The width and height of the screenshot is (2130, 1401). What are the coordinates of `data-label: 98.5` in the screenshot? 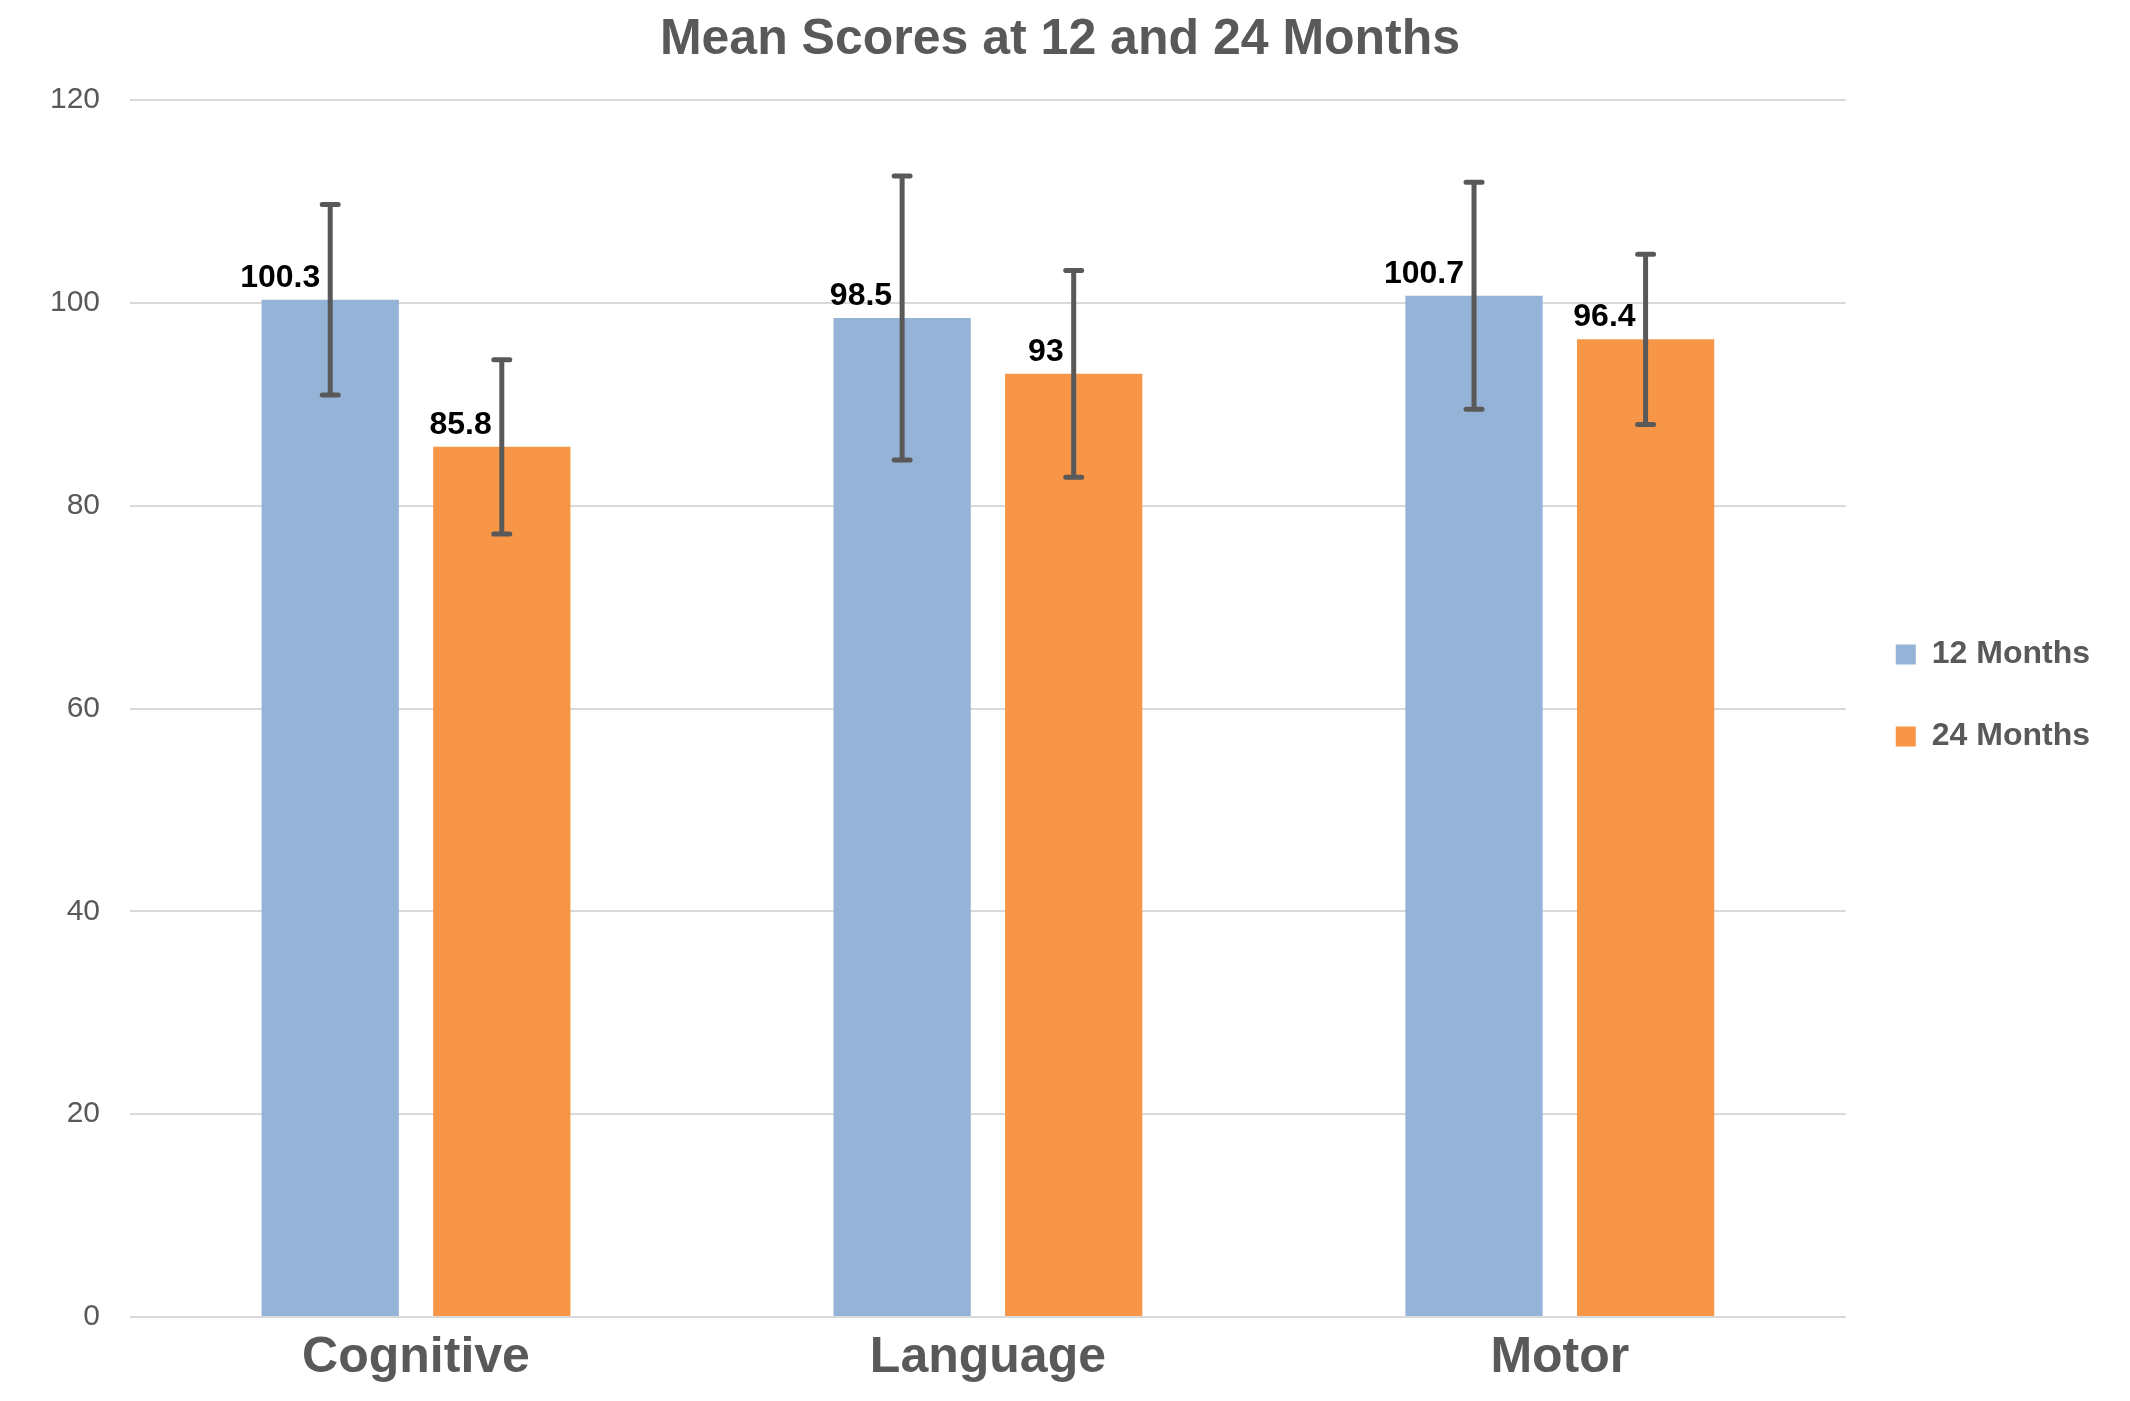 It's located at (861, 293).